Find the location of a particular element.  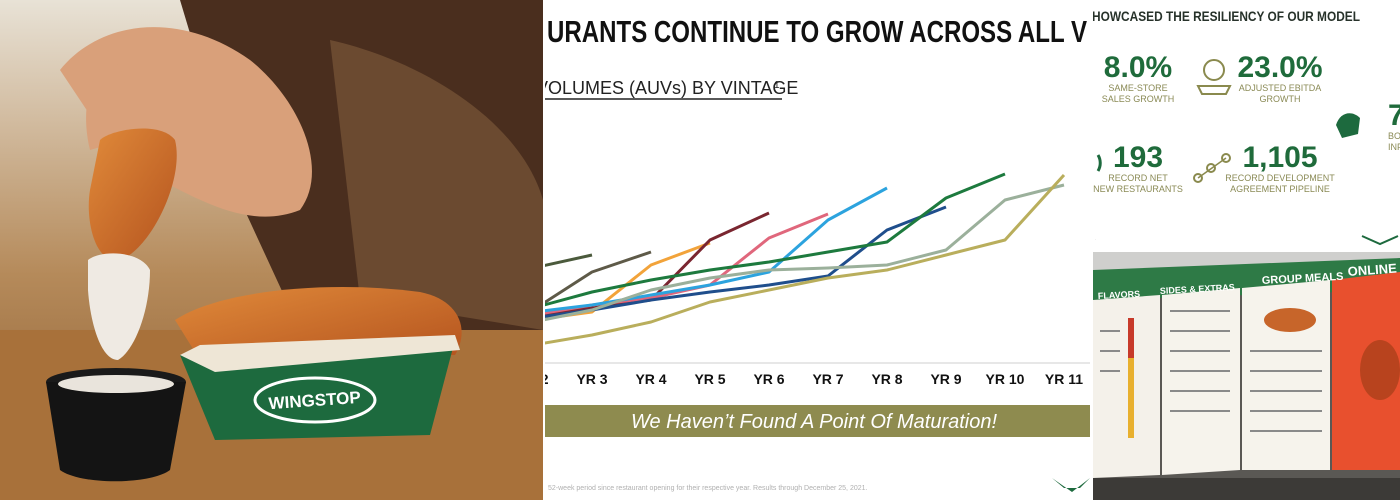

stats-title: HOWCASED THE RESILIENCY OF OUR MODEL is located at coordinates (1226, 16).